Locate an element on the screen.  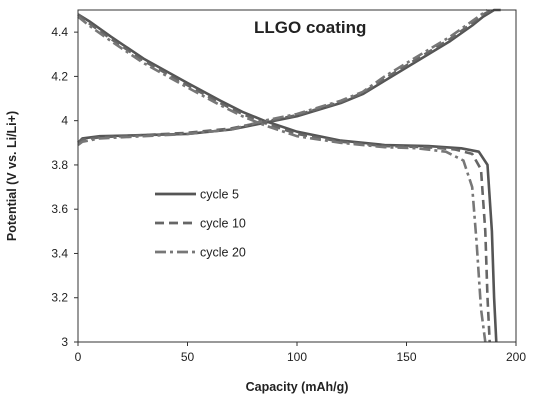
y-tick-label: 4 is located at coordinates (64, 121).